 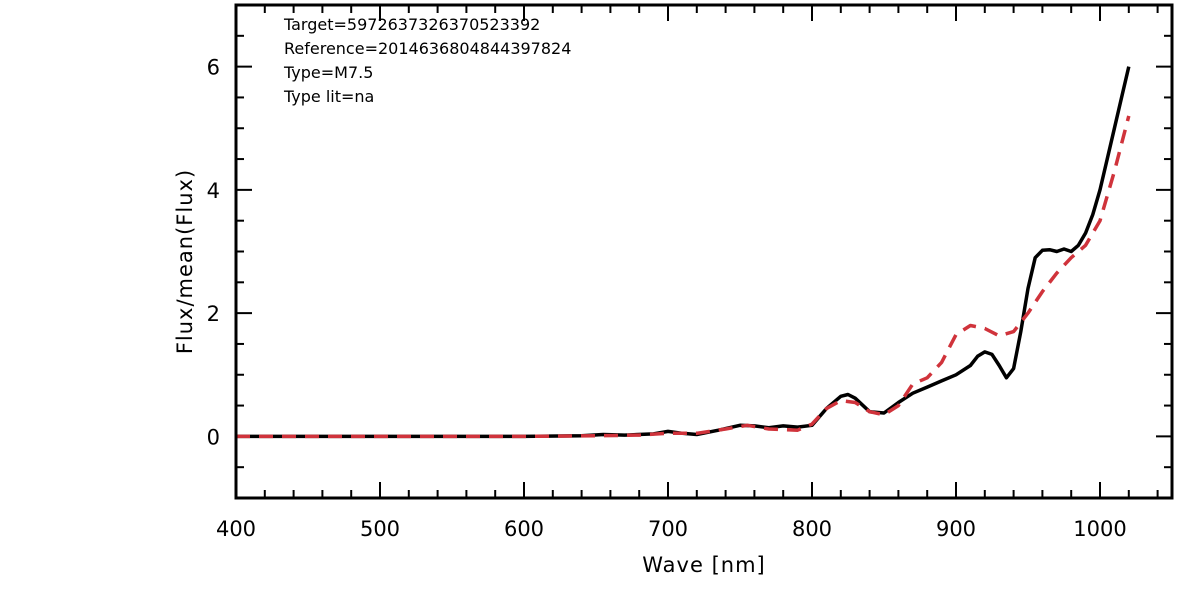 What do you see at coordinates (427, 48) in the screenshot?
I see `annotation-text: Reference=2014636804844397824` at bounding box center [427, 48].